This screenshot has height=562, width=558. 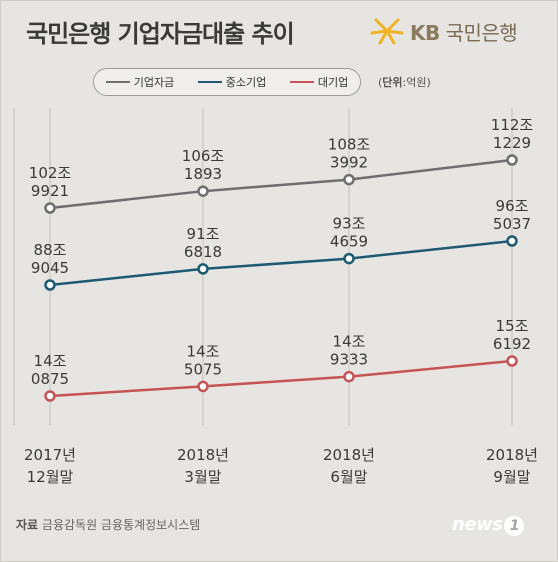 I want to click on unit-note: (단위:억원), so click(x=404, y=82).